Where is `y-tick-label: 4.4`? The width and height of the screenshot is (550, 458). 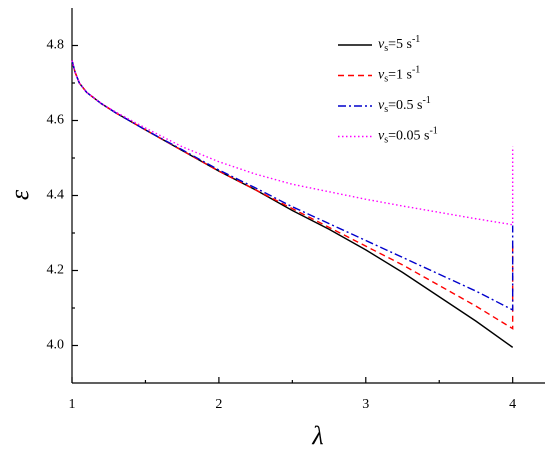
y-tick-label: 4.4 is located at coordinates (56, 195).